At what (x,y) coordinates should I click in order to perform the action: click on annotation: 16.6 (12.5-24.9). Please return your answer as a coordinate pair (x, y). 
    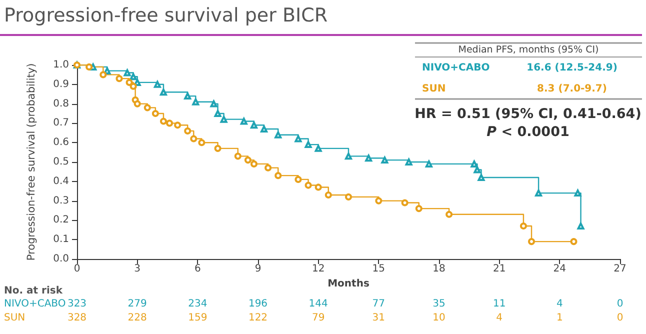
    Looking at the image, I should click on (572, 68).